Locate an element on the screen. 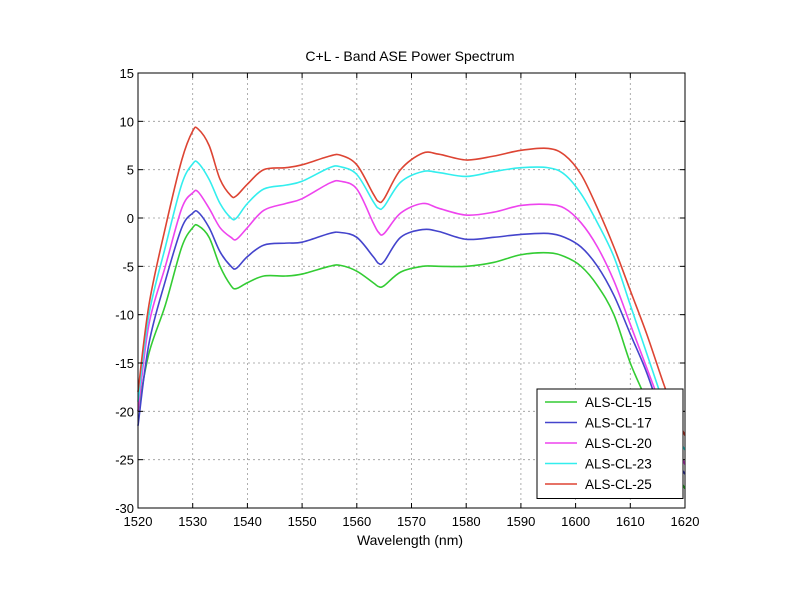  y-tick-label: -5 is located at coordinates (128, 266).